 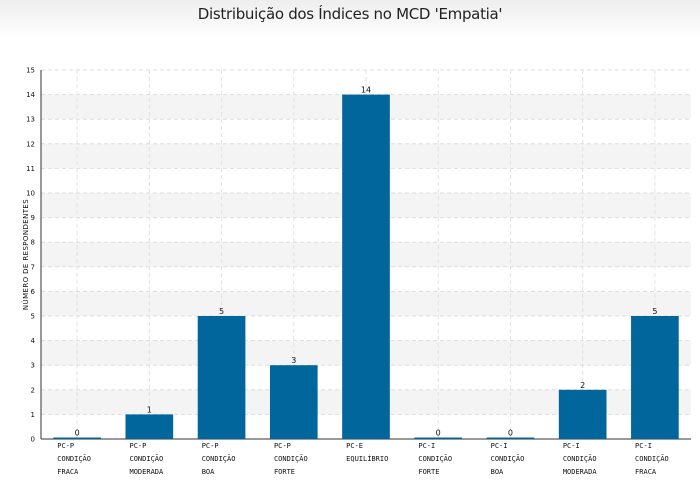 I want to click on y-tick-label: 6, so click(x=33, y=292).